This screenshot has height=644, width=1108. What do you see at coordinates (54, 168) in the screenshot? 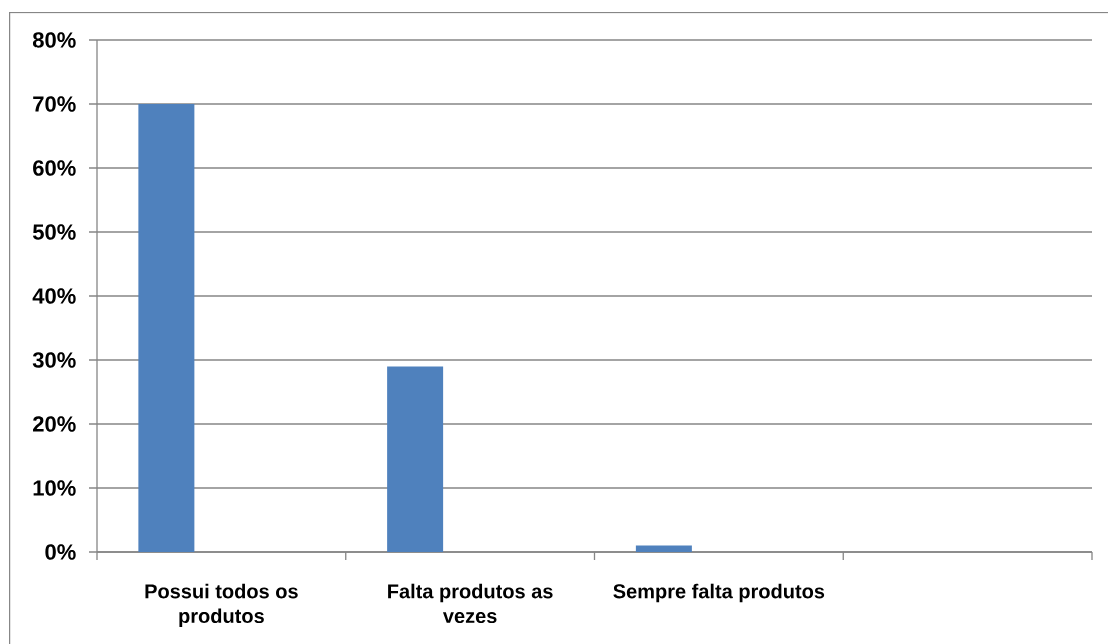
I see `y-tick-label: 60%` at bounding box center [54, 168].